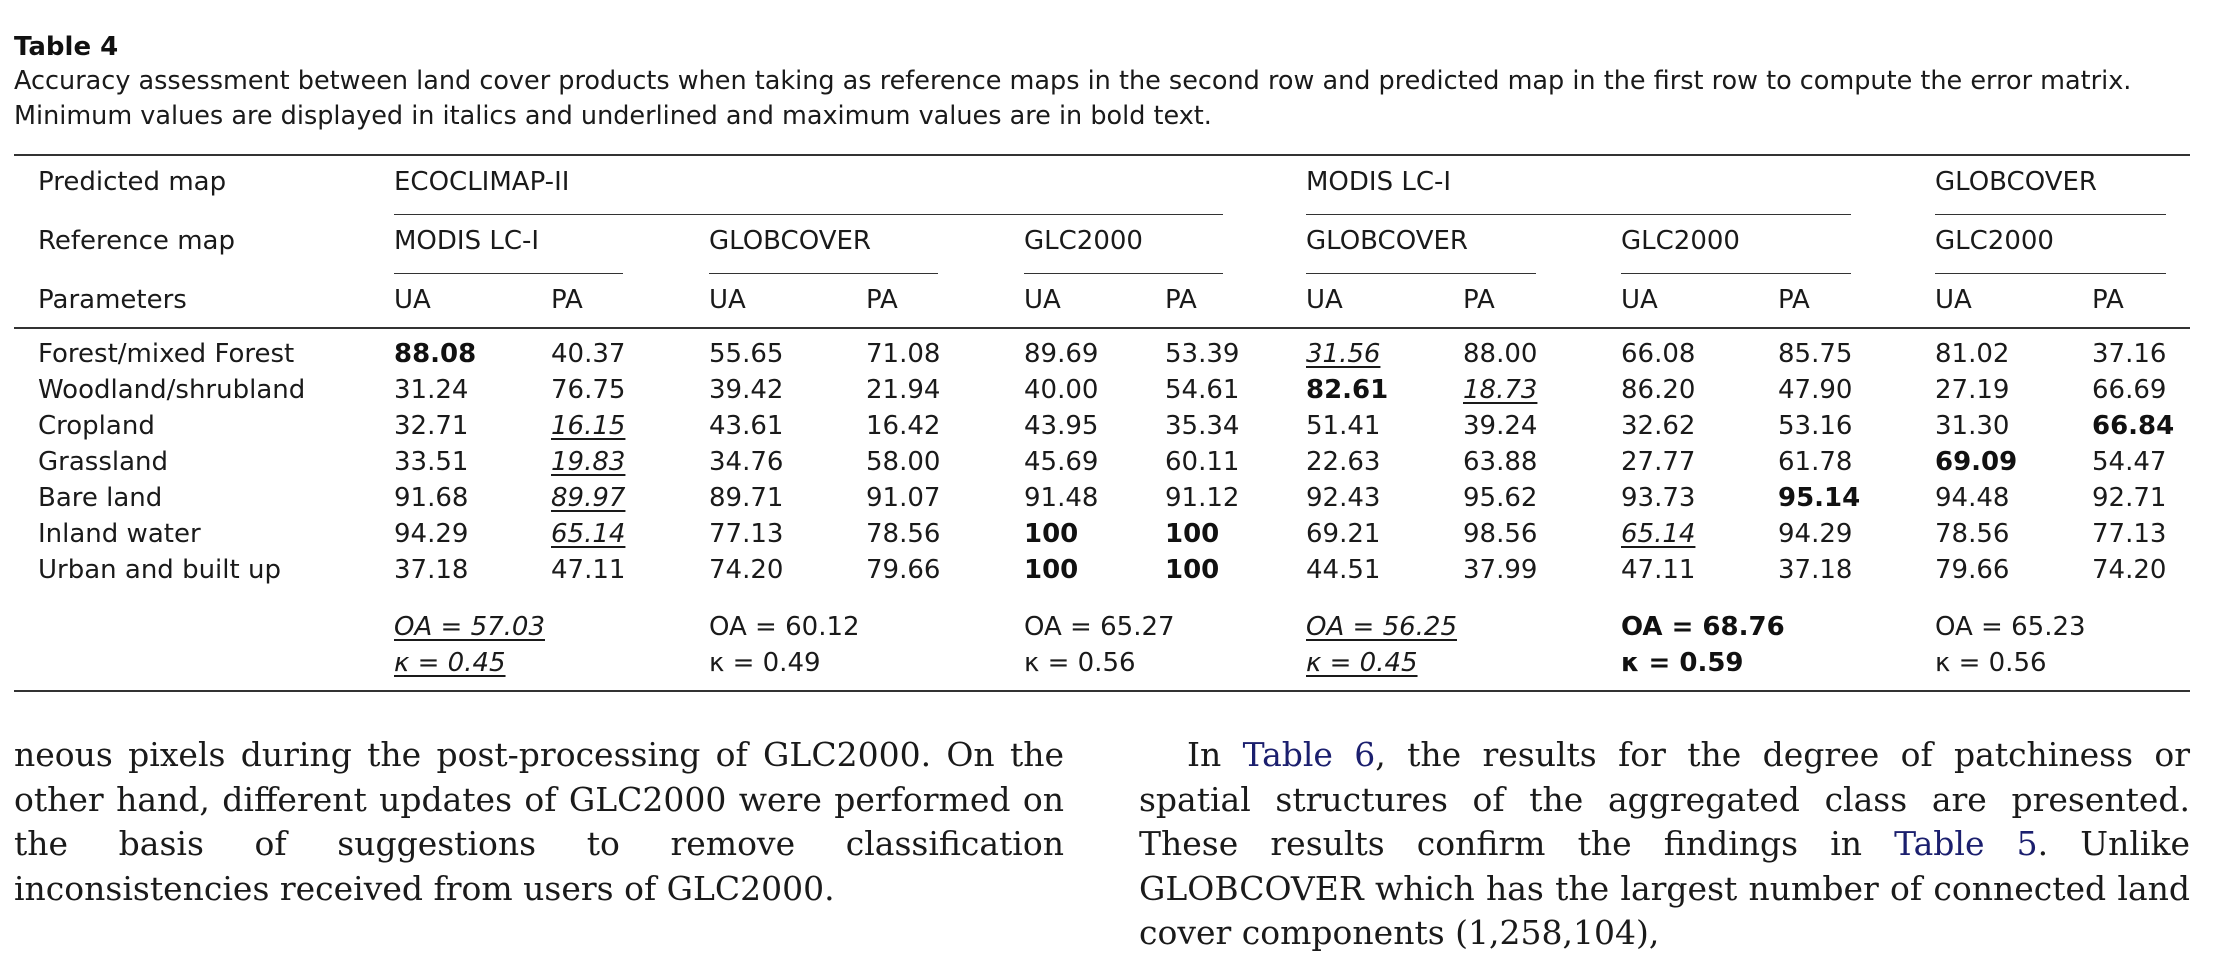 The image size is (2217, 963). Describe the element at coordinates (1815, 462) in the screenshot. I see `table-cell: 61.78` at that location.